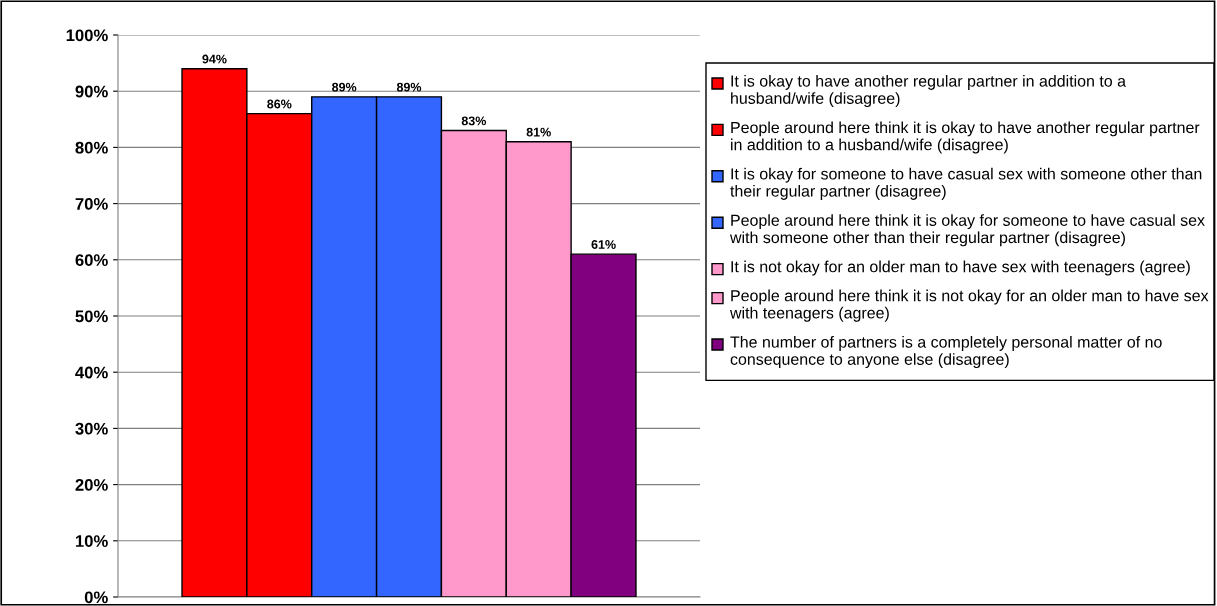  I want to click on legend-label: People around here think it is okay for someone to have casual sex with someone other than their regular partner (disagree), so click(967, 230).